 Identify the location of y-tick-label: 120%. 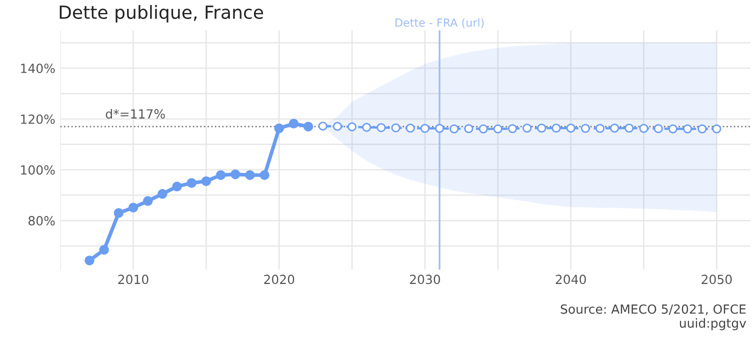
(38, 119).